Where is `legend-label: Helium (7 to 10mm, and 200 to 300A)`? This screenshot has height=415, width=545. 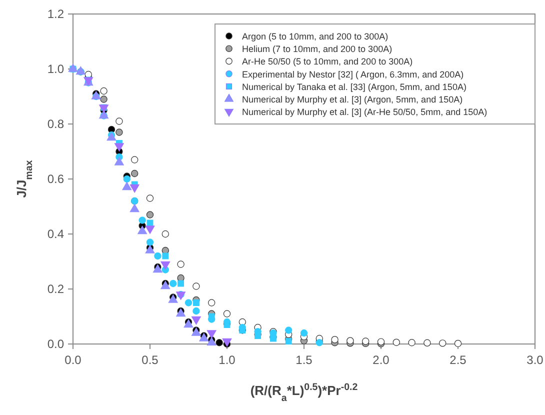 legend-label: Helium (7 to 10mm, and 200 to 300A) is located at coordinates (317, 49).